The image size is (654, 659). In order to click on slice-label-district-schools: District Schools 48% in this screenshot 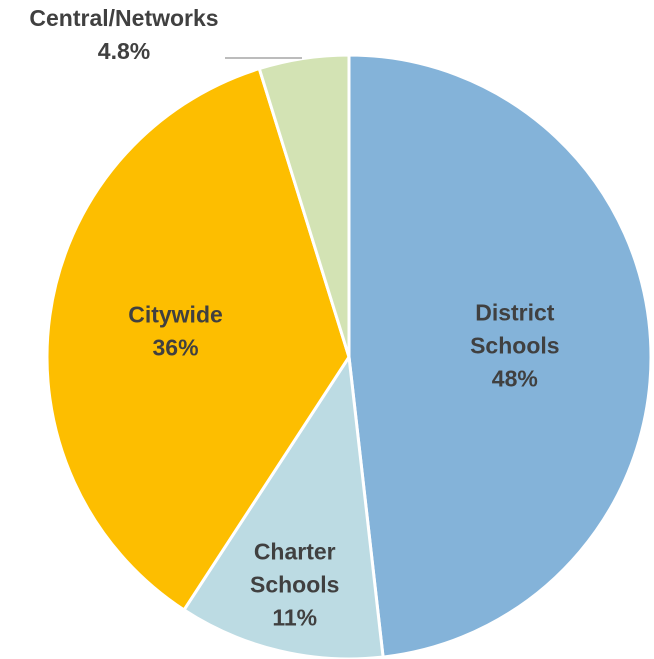, I will do `click(514, 346)`.